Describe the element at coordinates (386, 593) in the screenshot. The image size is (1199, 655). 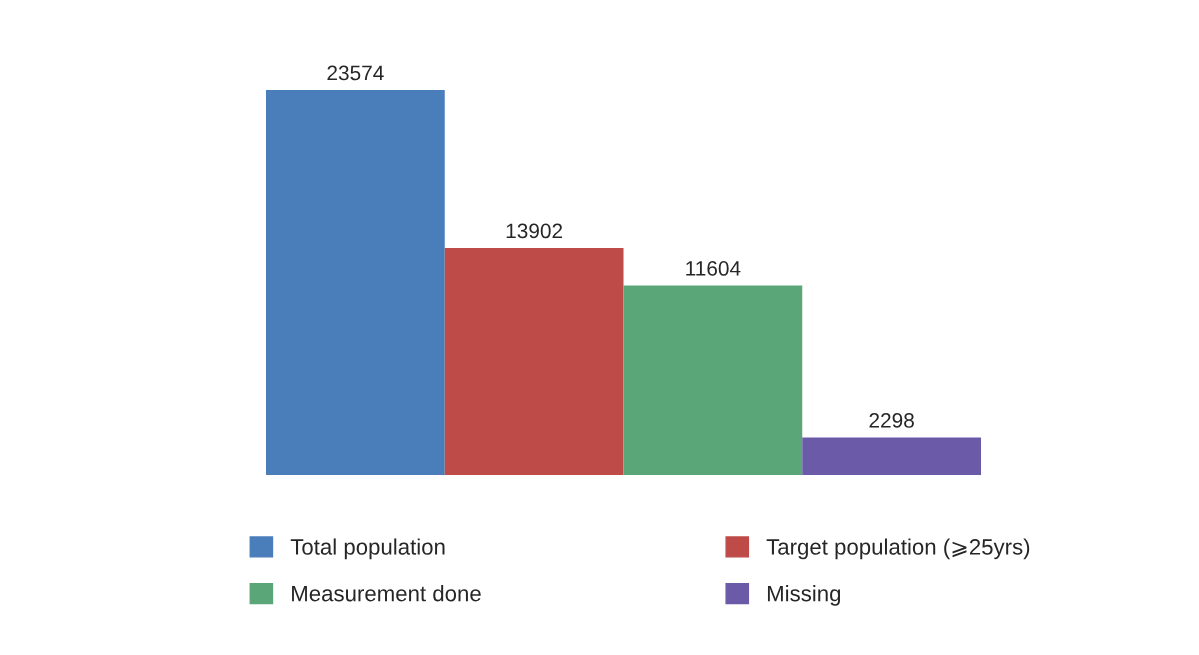
I see `legend-label: Measurement done` at that location.